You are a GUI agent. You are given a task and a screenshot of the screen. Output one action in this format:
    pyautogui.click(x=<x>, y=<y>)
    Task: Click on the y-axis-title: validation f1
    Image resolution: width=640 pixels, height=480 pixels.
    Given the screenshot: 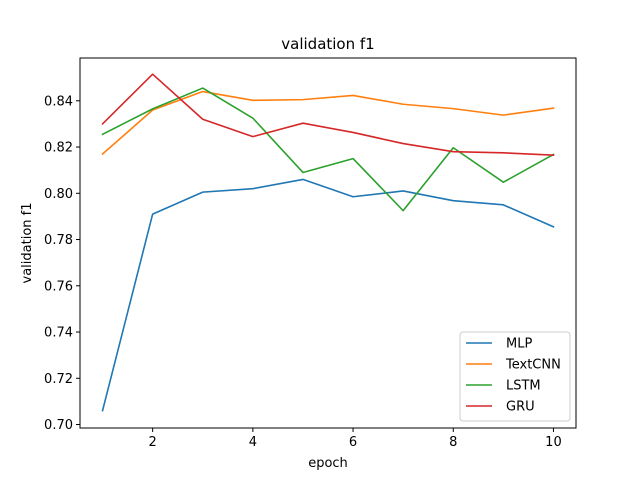 What is the action you would take?
    pyautogui.click(x=27, y=243)
    